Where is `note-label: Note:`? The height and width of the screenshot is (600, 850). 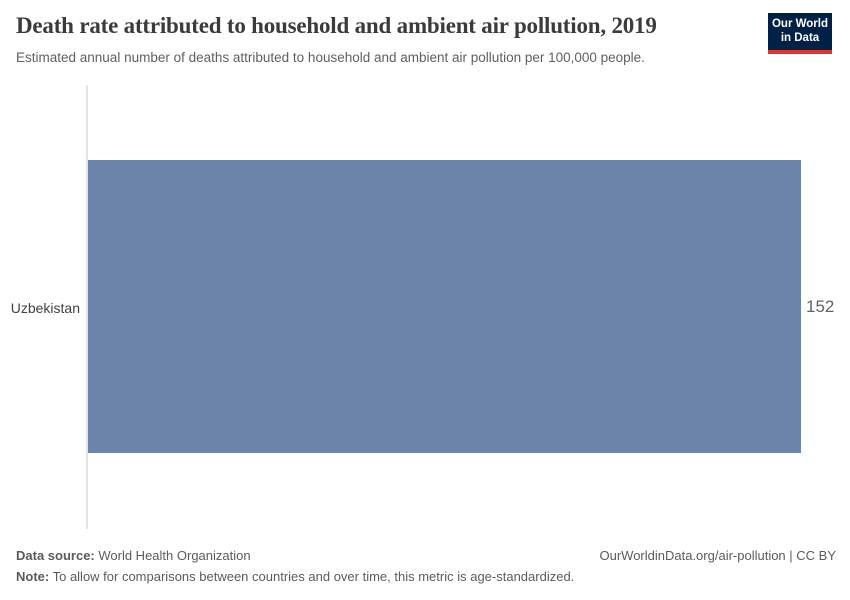
note-label: Note: is located at coordinates (33, 576).